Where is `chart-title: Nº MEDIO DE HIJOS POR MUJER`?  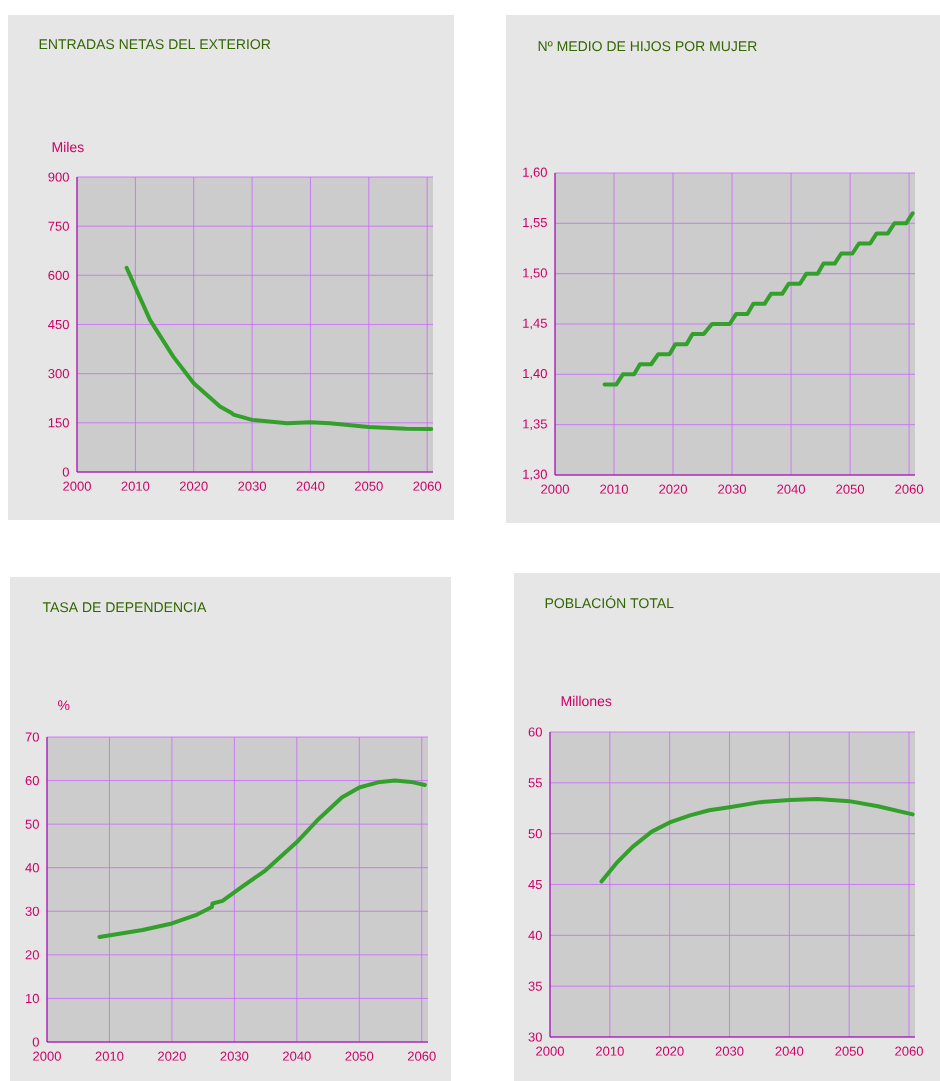 chart-title: Nº MEDIO DE HIJOS POR MUJER is located at coordinates (647, 46).